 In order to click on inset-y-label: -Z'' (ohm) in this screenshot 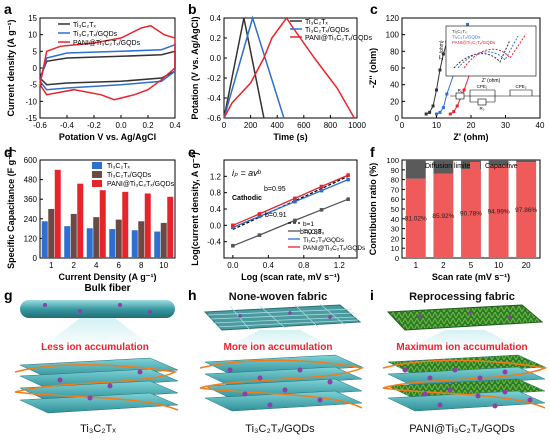, I will do `click(442, 50)`.